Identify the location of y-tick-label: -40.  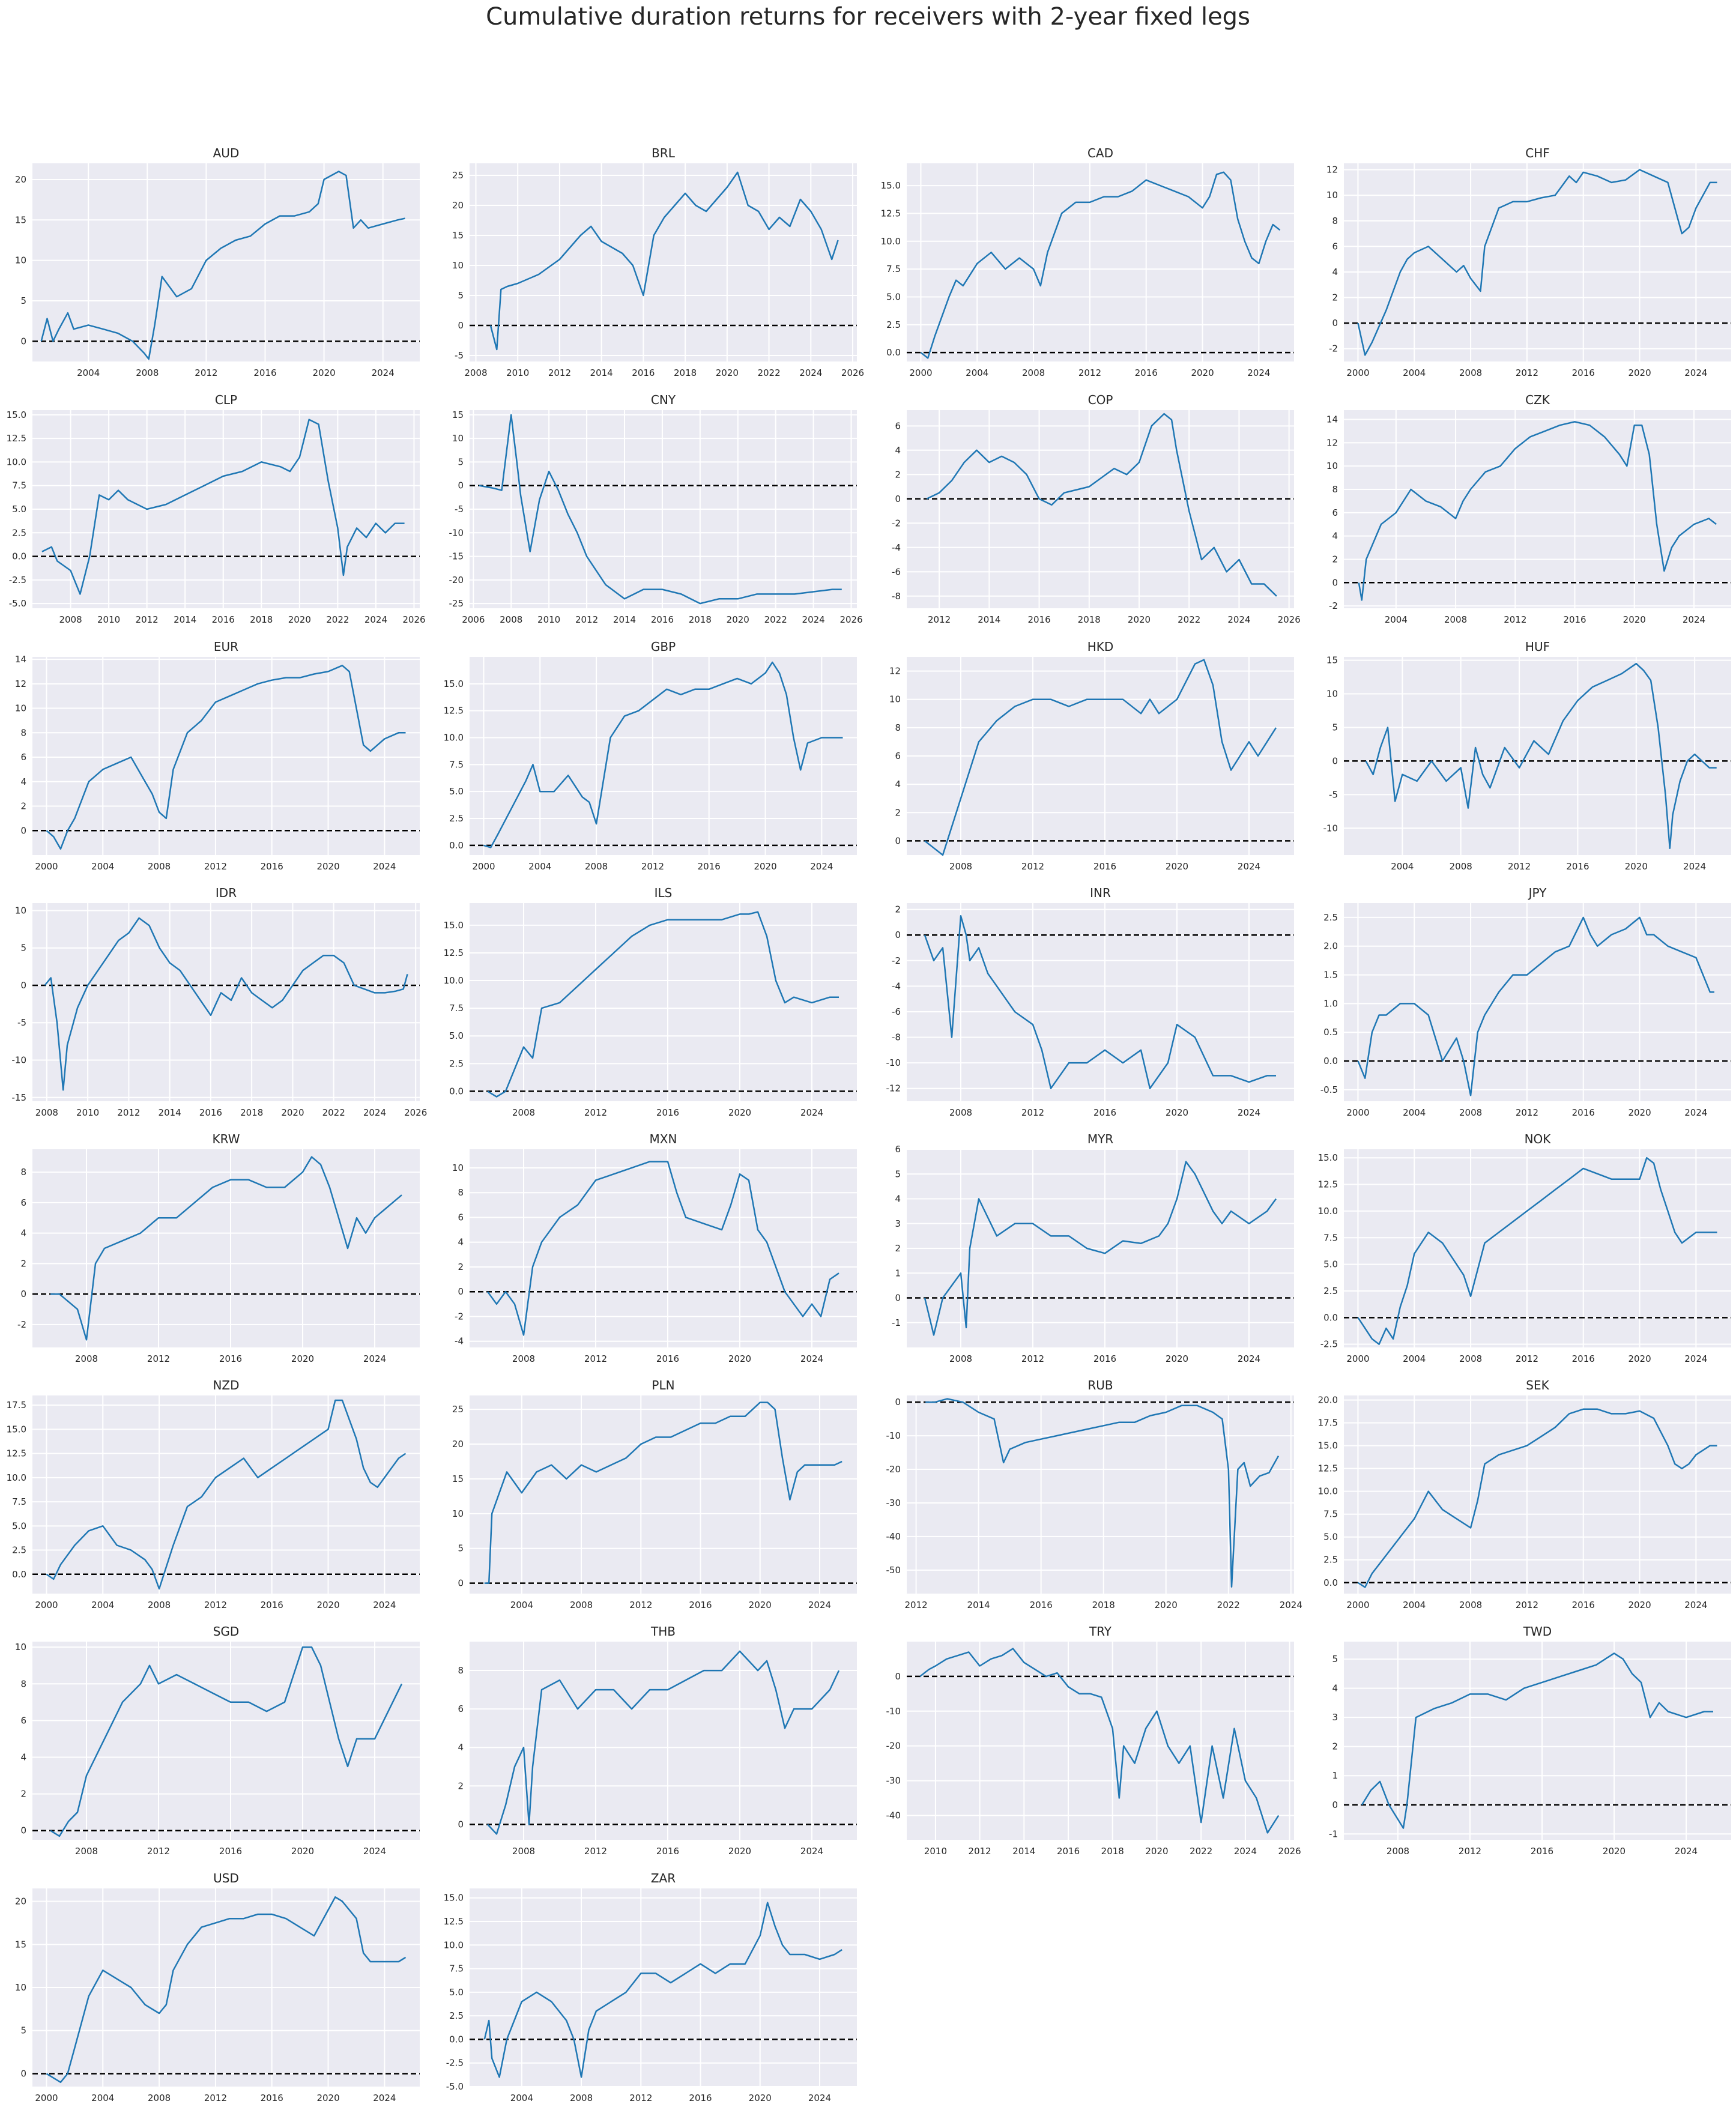
(893, 1815).